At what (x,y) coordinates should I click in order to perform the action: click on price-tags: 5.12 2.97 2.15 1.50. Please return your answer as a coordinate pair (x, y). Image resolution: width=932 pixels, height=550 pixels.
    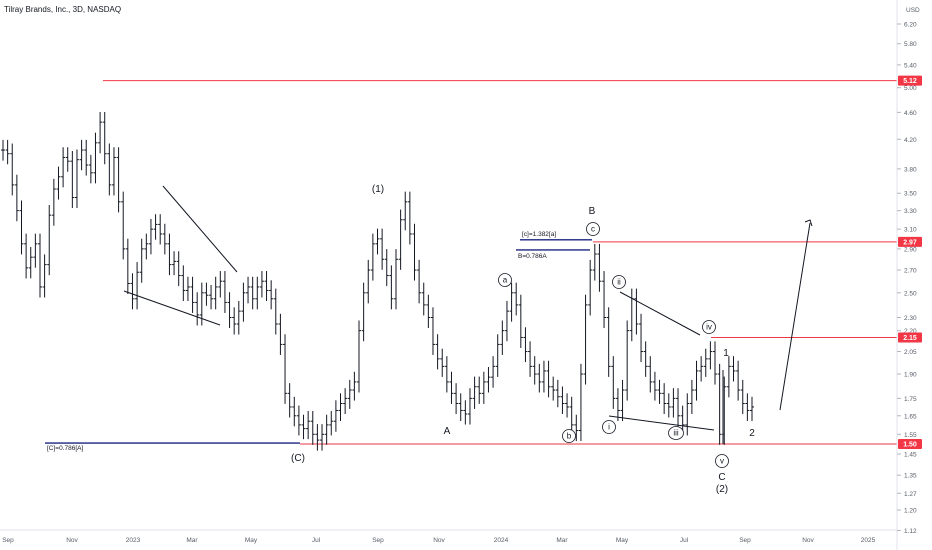
    Looking at the image, I should click on (910, 262).